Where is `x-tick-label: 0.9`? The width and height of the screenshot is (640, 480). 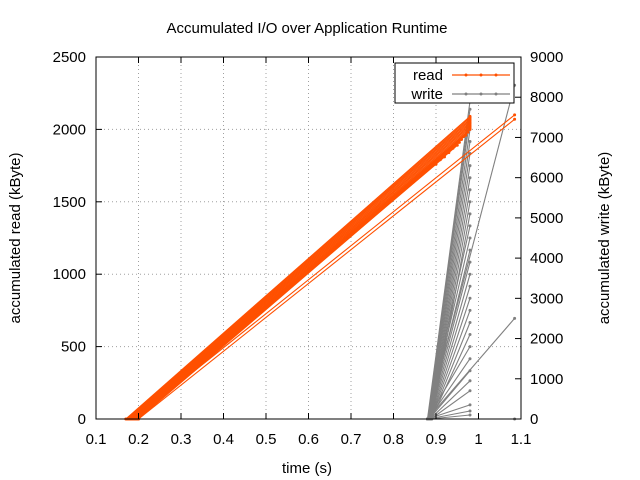
x-tick-label: 0.9 is located at coordinates (436, 439).